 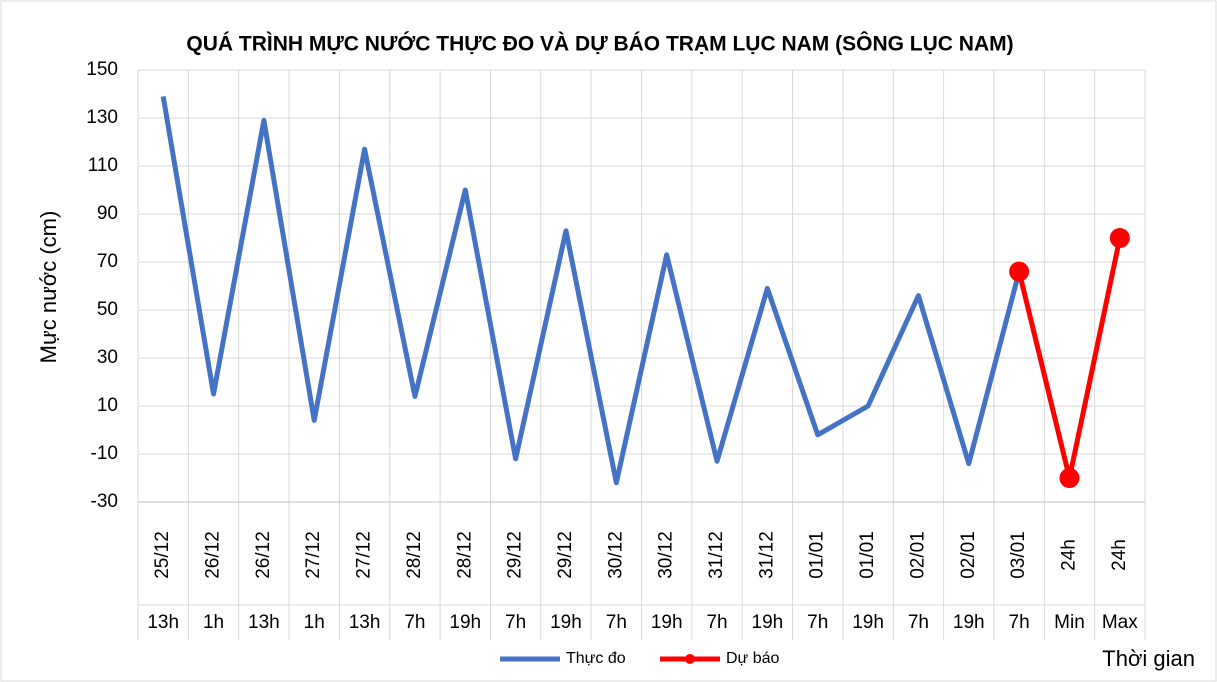 What do you see at coordinates (753, 658) in the screenshot?
I see `legend-label: Dự báo` at bounding box center [753, 658].